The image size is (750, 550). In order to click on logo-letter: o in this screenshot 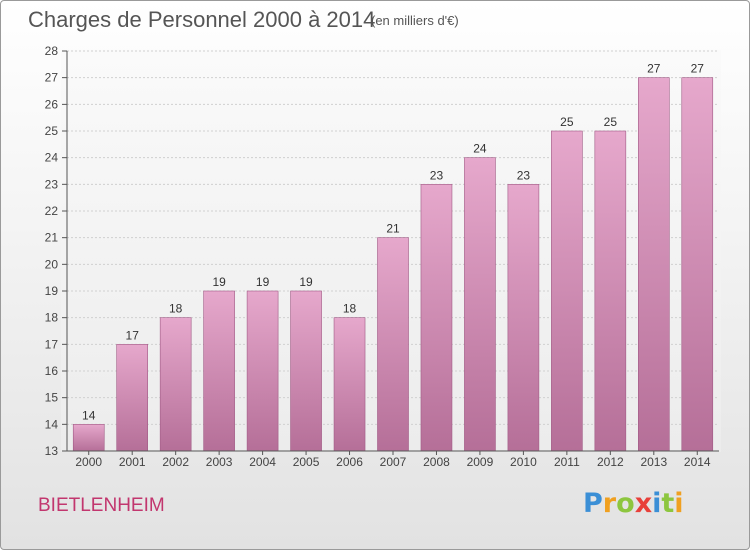, I will do `click(625, 503)`.